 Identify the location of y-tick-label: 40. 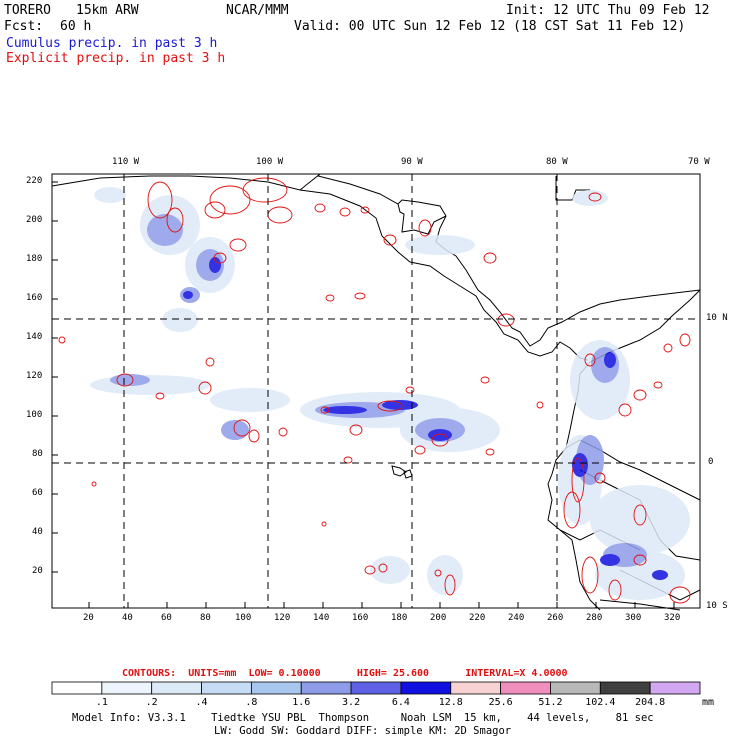
(37, 532).